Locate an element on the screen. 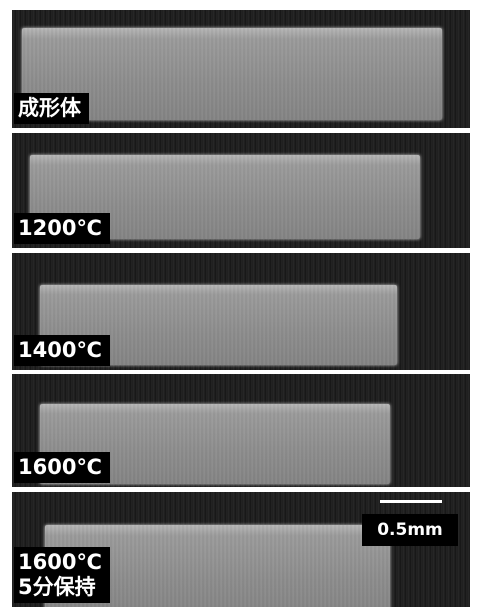  label-line: 1200℃ is located at coordinates (60, 228).